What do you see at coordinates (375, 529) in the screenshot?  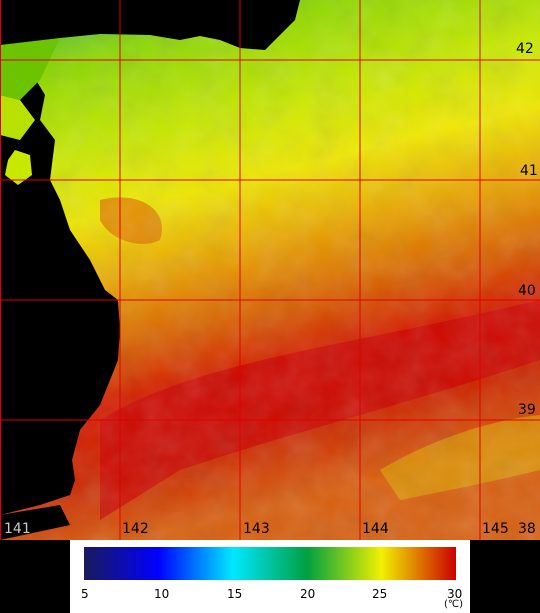 I see `lon-label-144: 144` at bounding box center [375, 529].